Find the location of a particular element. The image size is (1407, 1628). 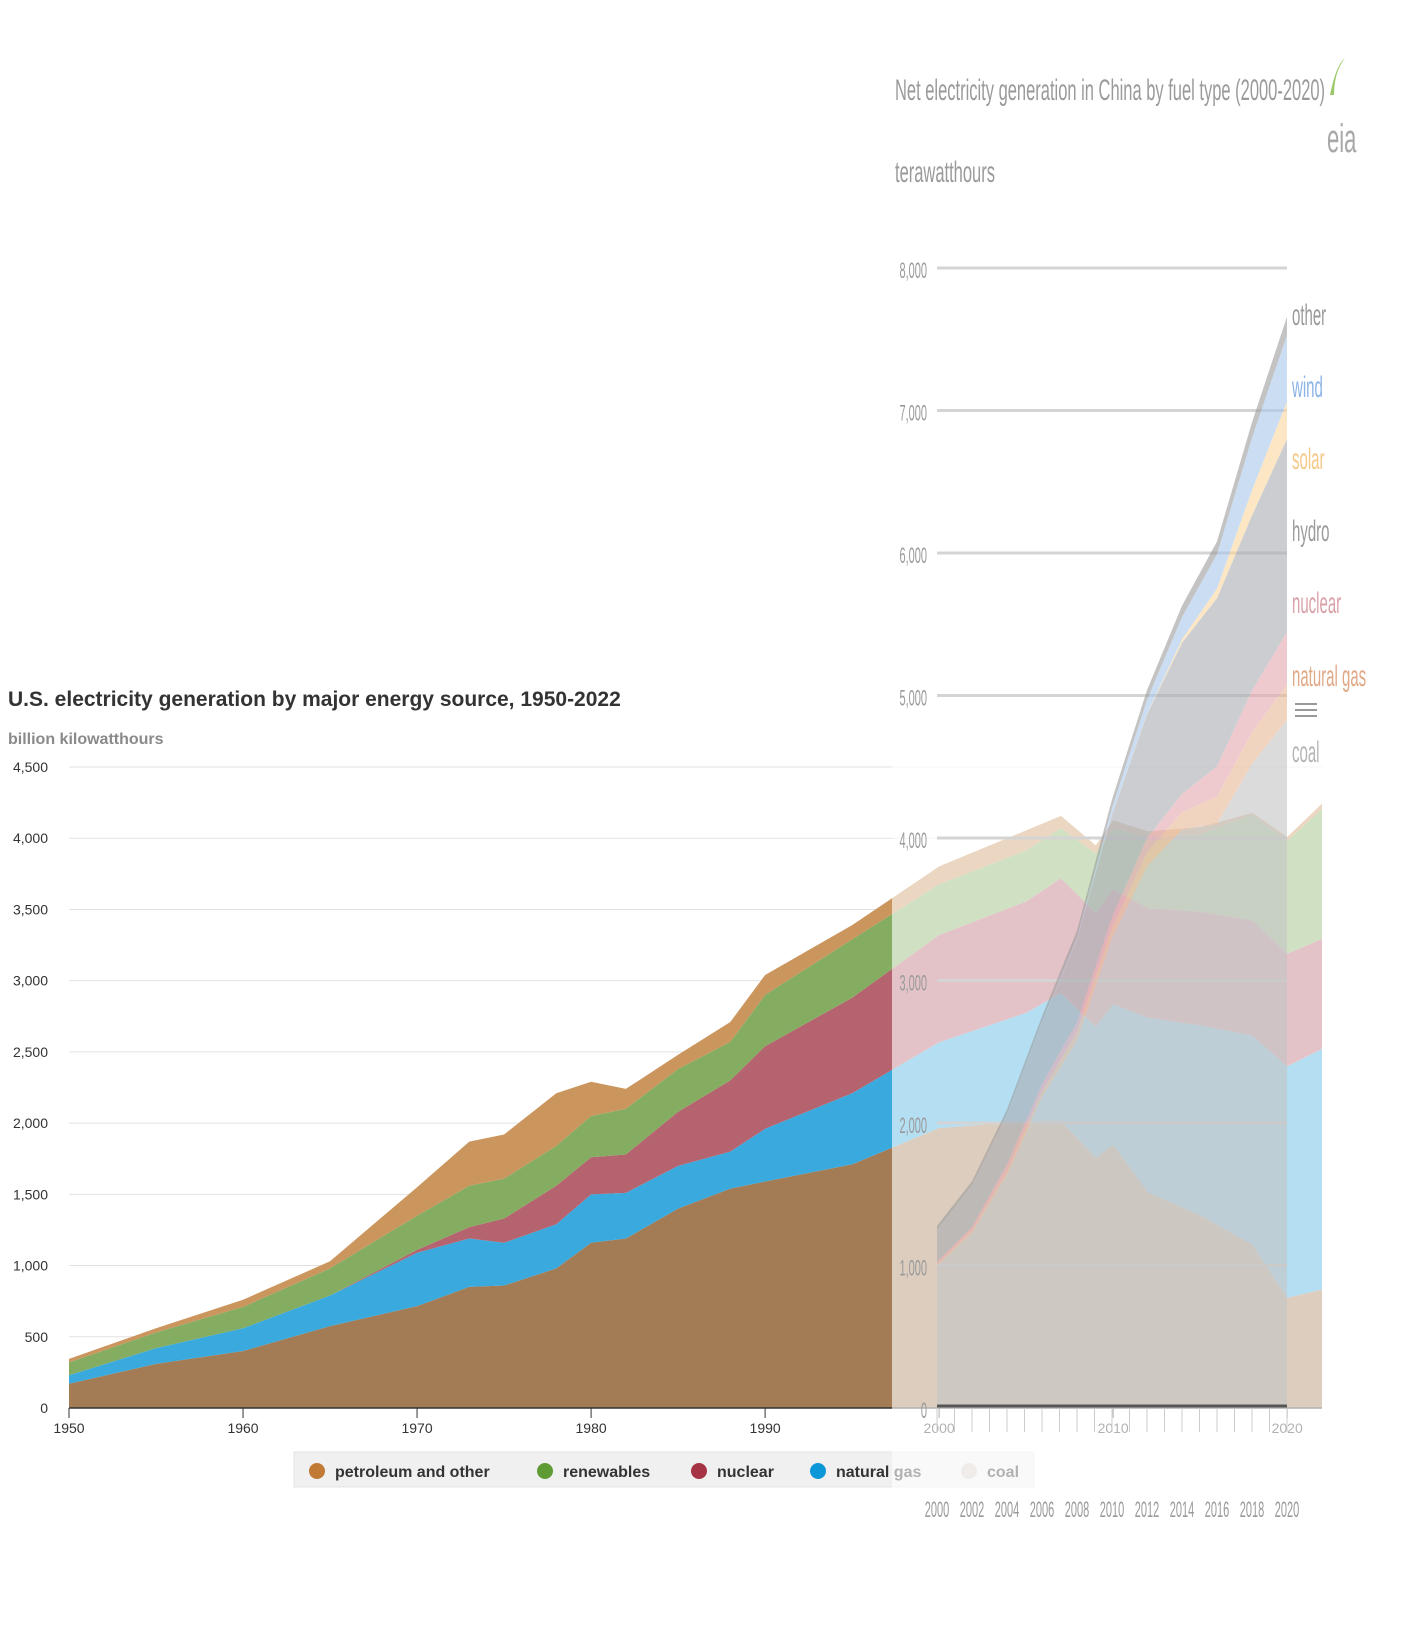

china-x-tick-label: 2004 is located at coordinates (1007, 1509).